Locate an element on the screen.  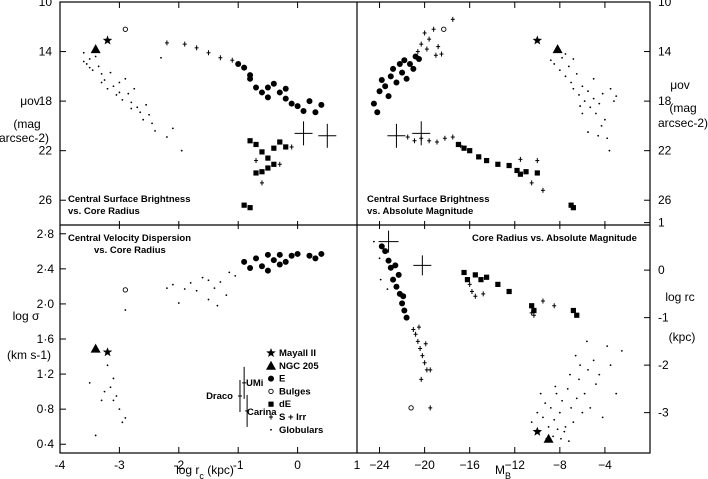
panel4-title: Core Radius vs. Absolute Magnitude is located at coordinates (554, 238).